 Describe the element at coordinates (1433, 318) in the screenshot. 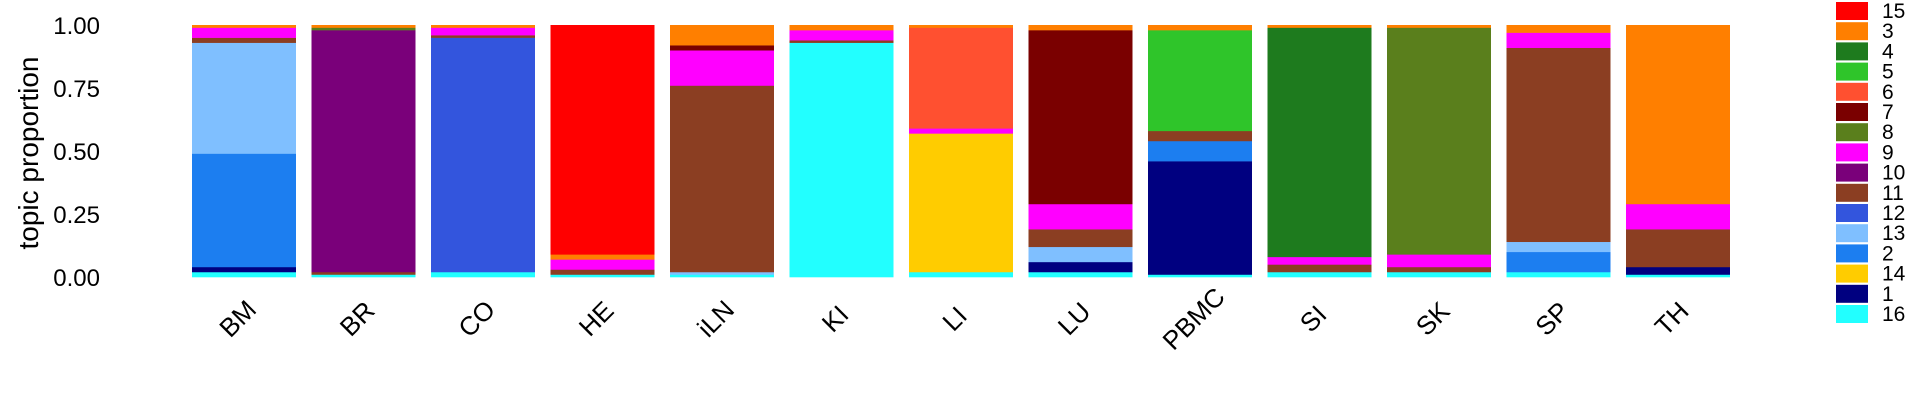

I see `x-tick-label: SK` at that location.